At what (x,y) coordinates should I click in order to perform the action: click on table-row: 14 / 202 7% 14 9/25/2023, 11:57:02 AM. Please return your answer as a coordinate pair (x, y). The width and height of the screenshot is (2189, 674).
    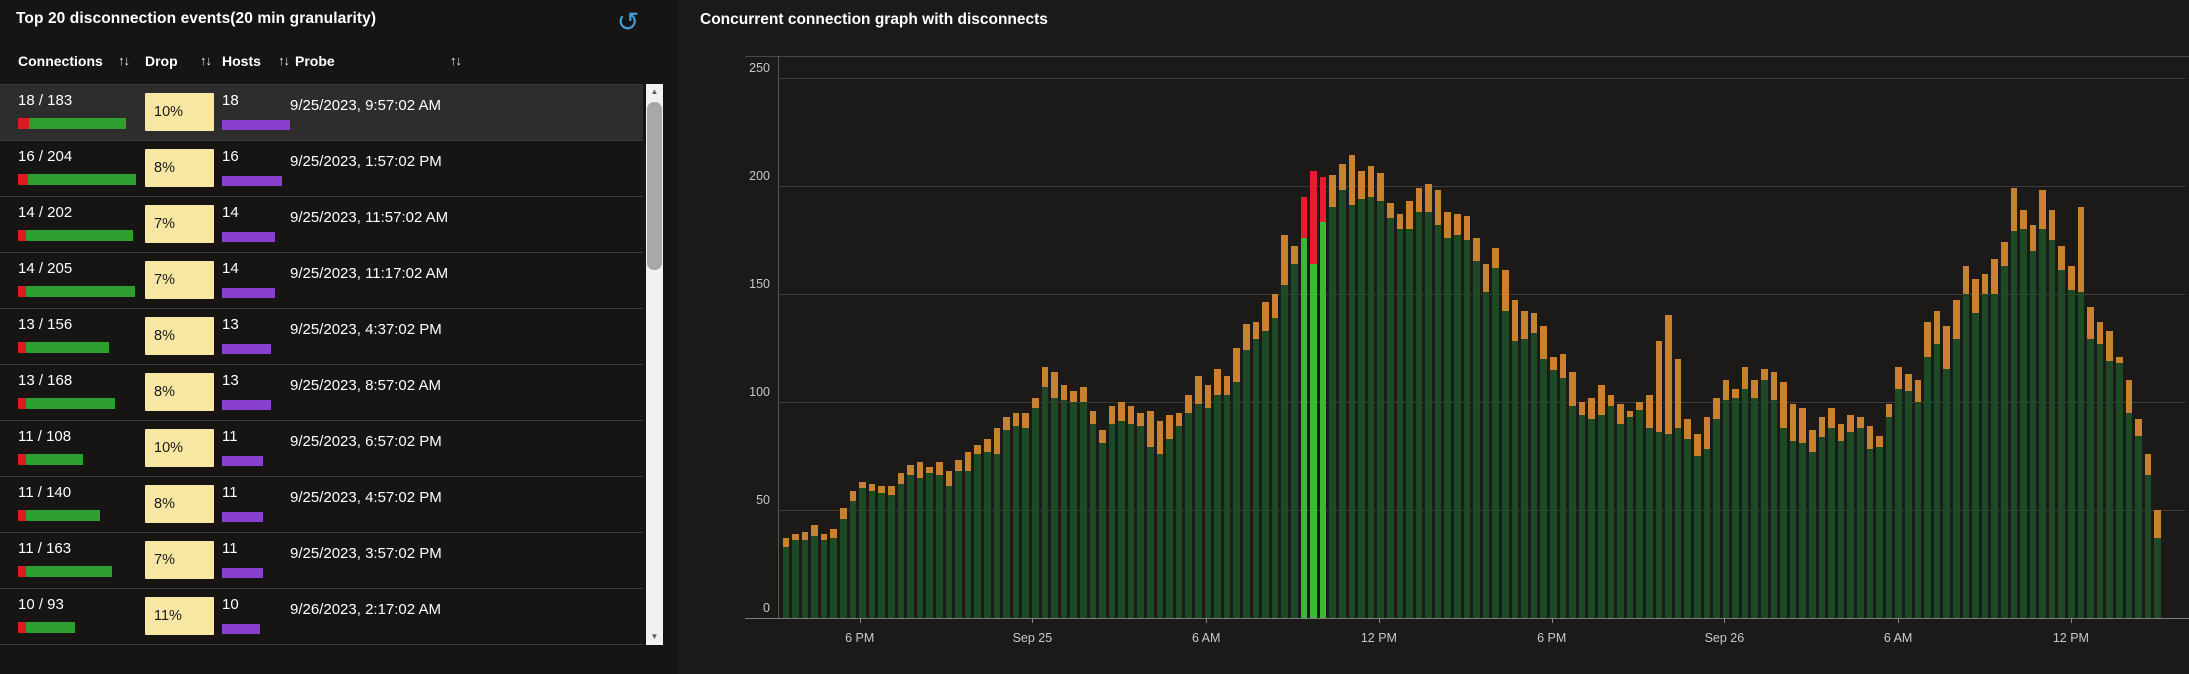
    Looking at the image, I should click on (321, 225).